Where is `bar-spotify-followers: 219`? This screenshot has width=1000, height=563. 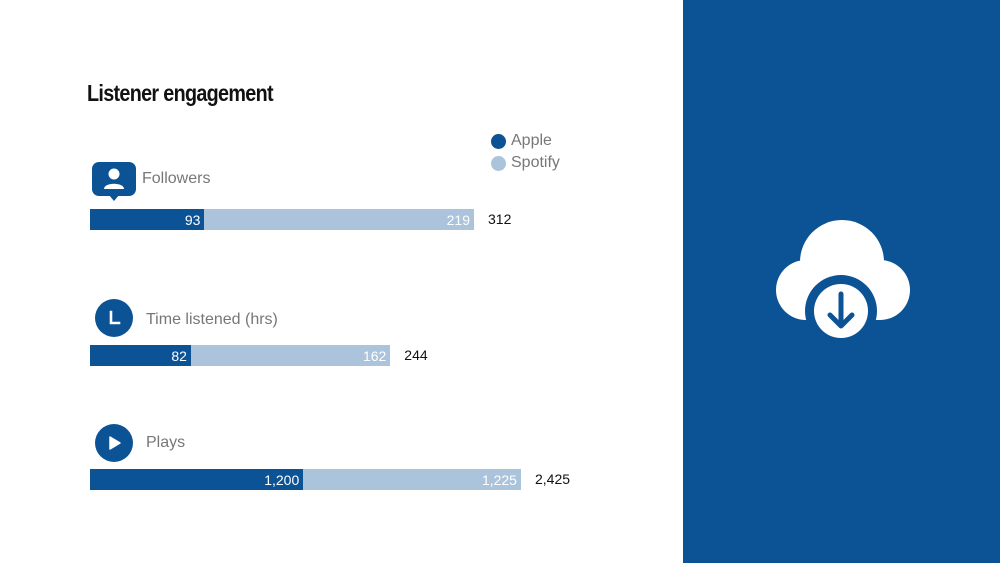 bar-spotify-followers: 219 is located at coordinates (339, 219).